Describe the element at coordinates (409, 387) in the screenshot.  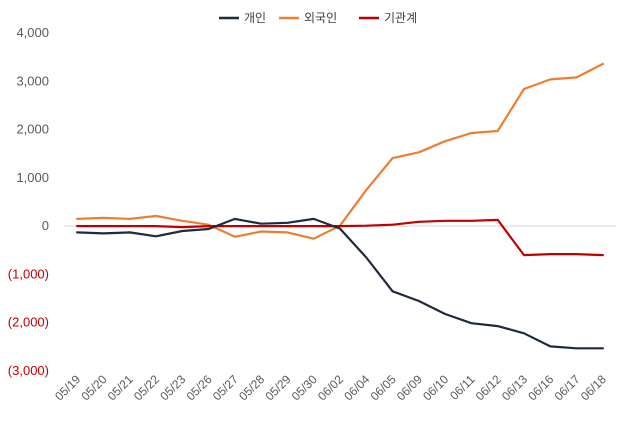
I see `x-tick-label: 06/09` at that location.